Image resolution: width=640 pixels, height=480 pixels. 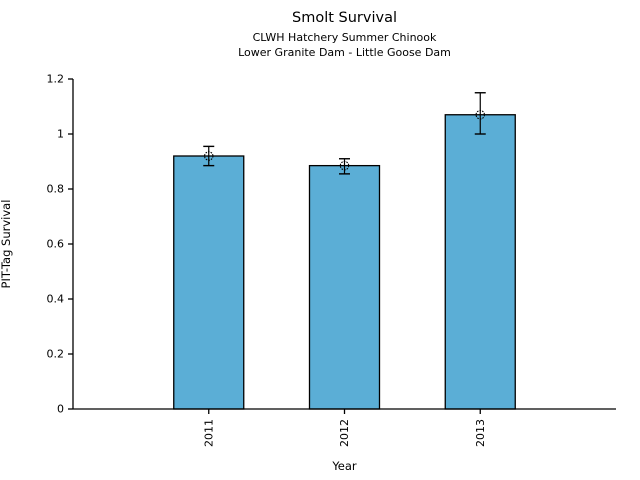 I want to click on chart-subtitle-line1: CLWH Hatchery Summer Chinook, so click(x=344, y=37).